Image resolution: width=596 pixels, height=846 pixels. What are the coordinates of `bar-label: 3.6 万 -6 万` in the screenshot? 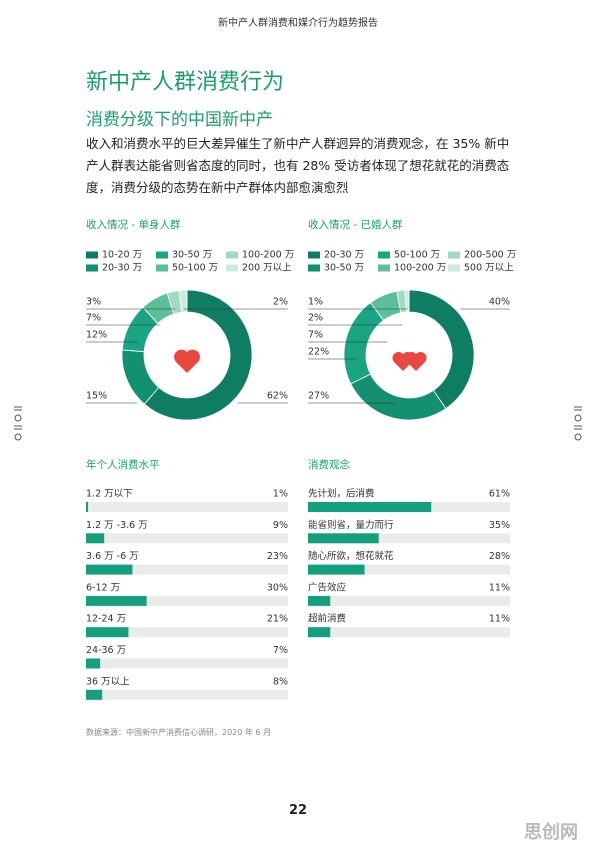 It's located at (112, 556).